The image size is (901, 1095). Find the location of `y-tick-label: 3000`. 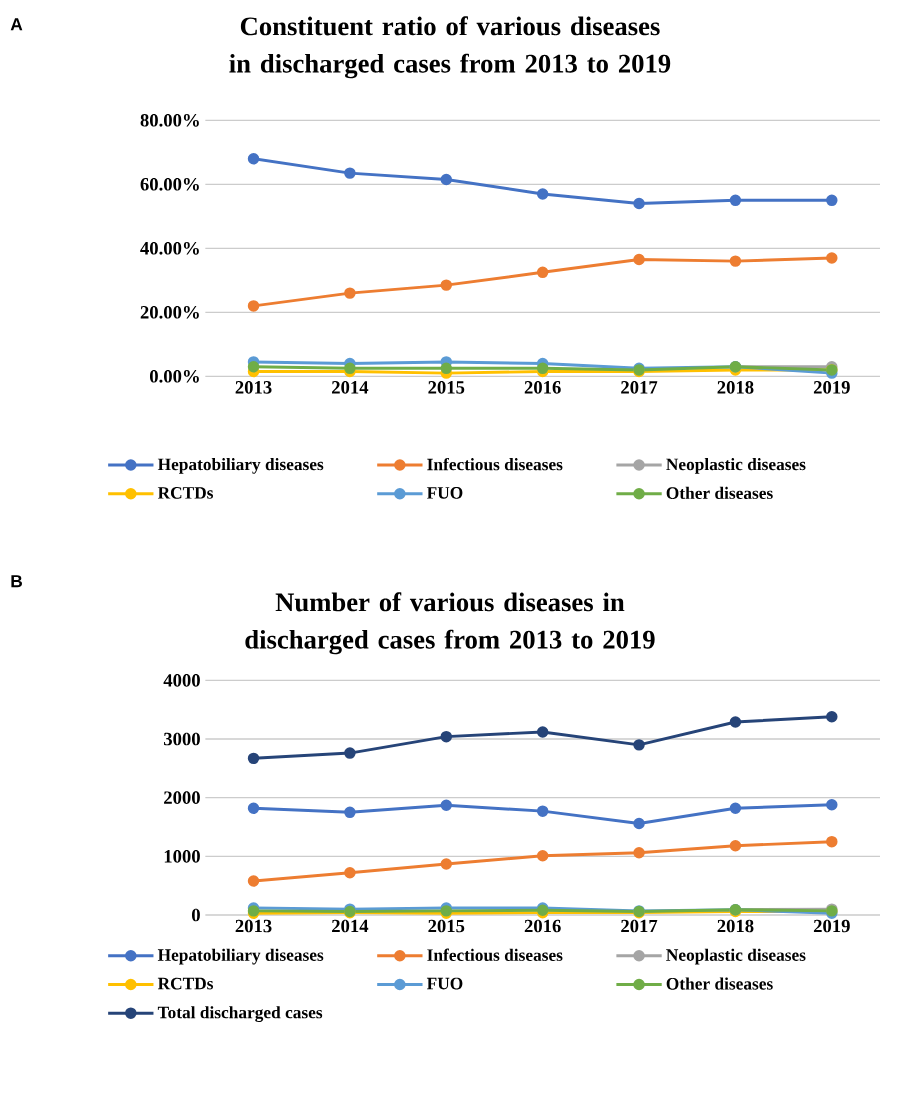

y-tick-label: 3000 is located at coordinates (182, 739).